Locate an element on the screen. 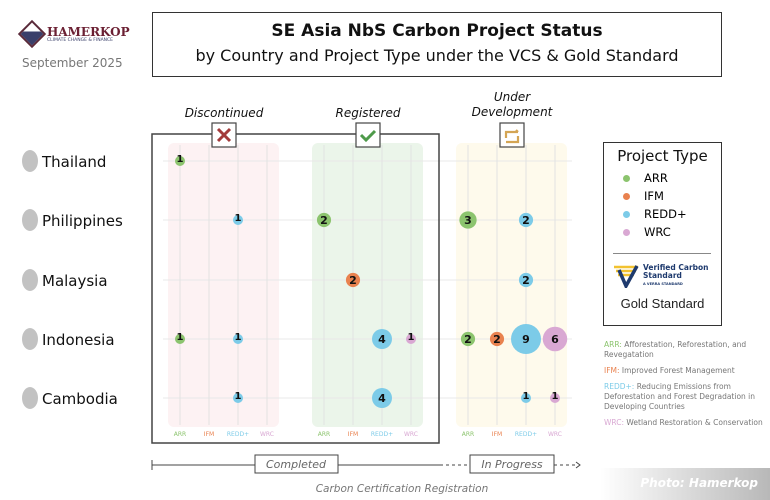 This screenshot has height=500, width=770. bubble-label: 3 is located at coordinates (468, 220).